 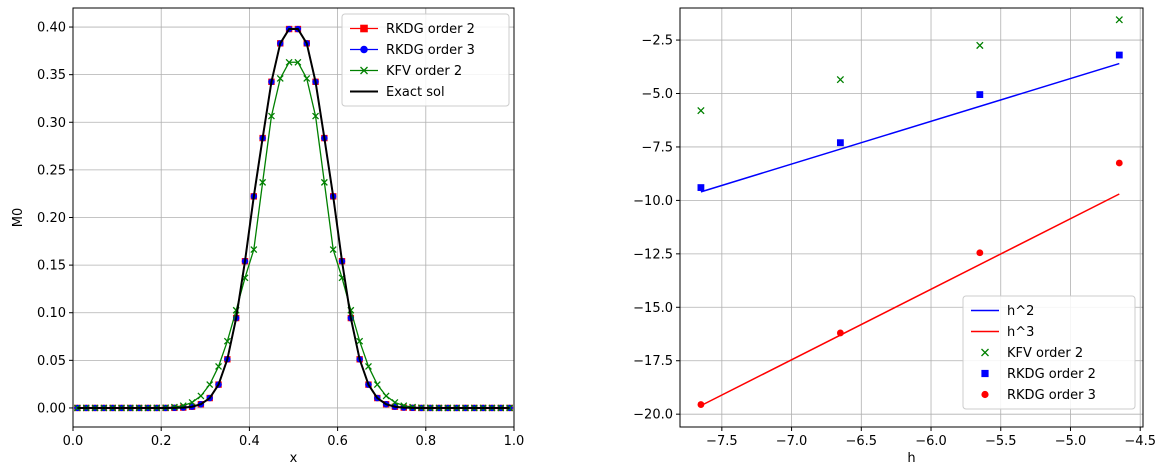 I want to click on right-legend-label-4: RKDG order 3, so click(x=1051, y=395).